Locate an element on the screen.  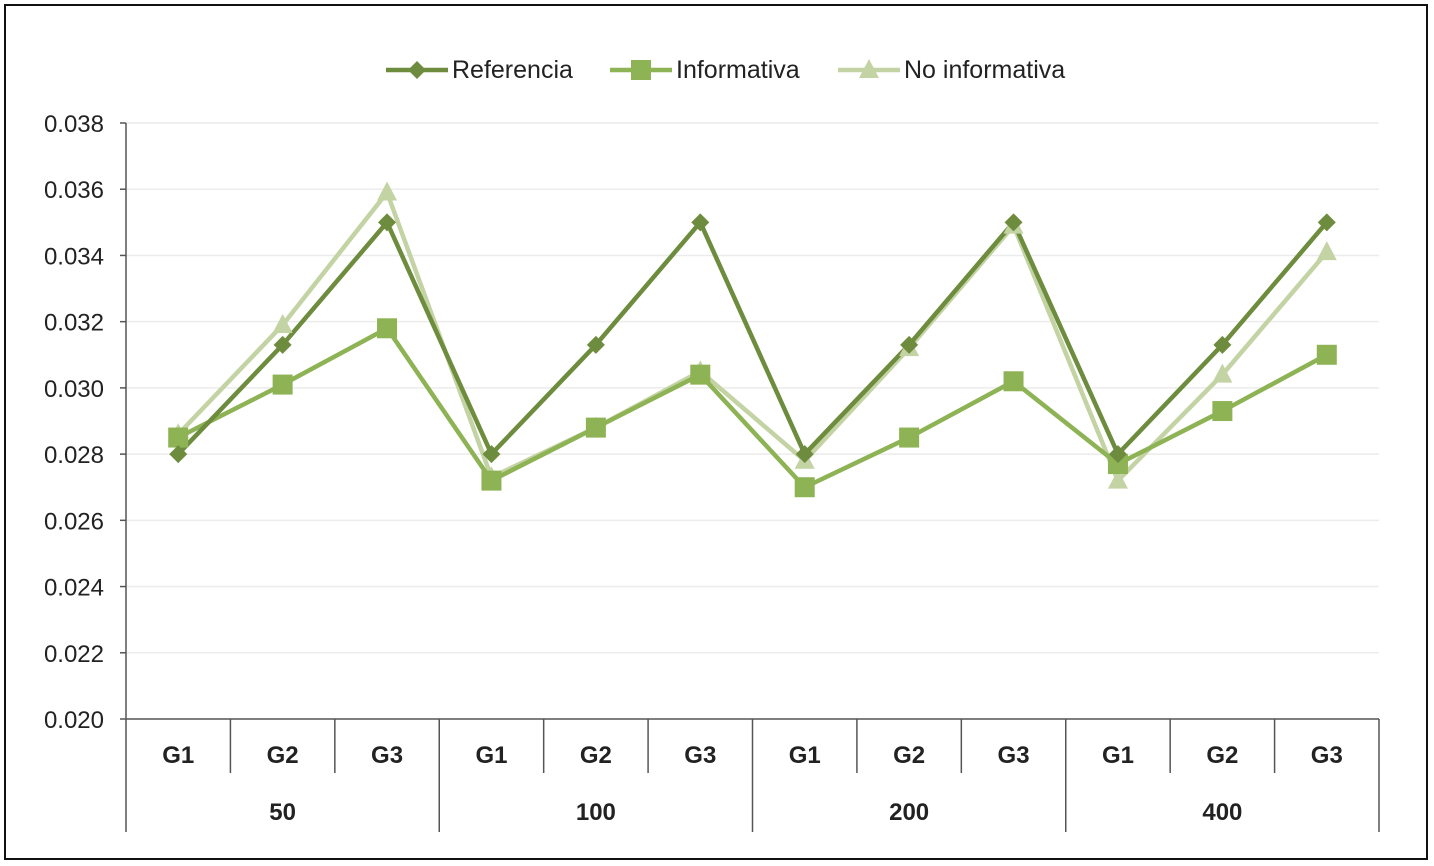
legend-label: Referencia is located at coordinates (512, 70).